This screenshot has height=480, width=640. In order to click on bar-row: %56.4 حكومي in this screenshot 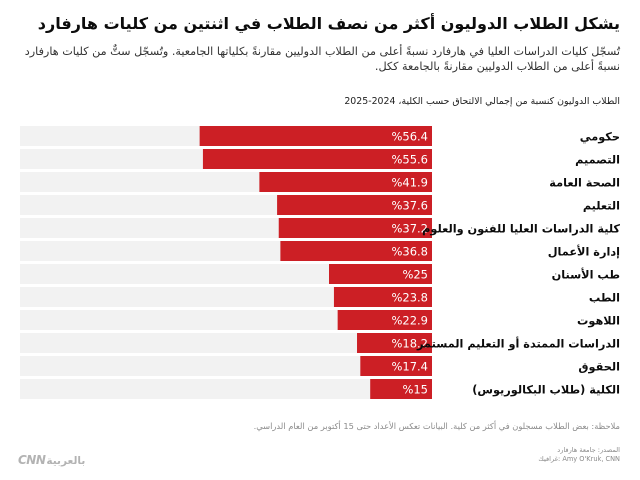, I will do `click(320, 136)`.